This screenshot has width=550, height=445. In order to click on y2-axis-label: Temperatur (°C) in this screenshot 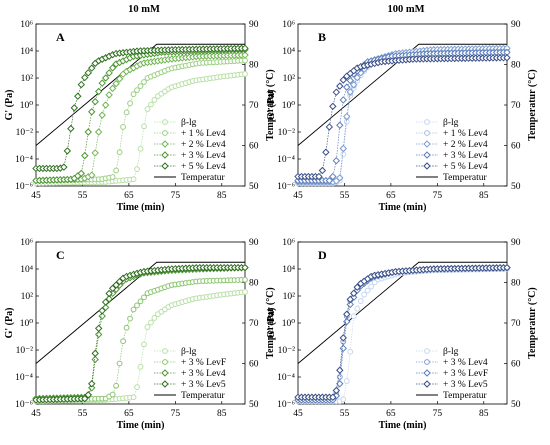, I will do `click(270, 323)`.